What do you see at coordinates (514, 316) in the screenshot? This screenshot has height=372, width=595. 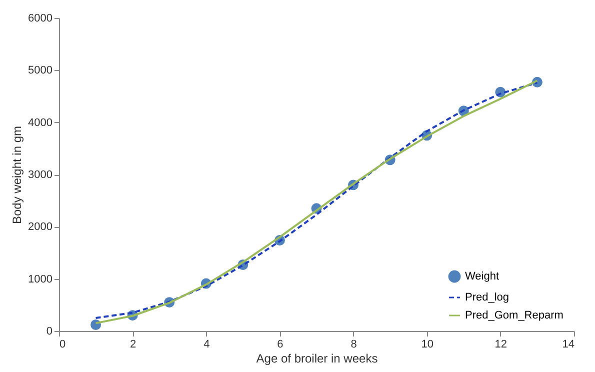 I see `legend-label: Pred_Gom_Reparm` at bounding box center [514, 316].